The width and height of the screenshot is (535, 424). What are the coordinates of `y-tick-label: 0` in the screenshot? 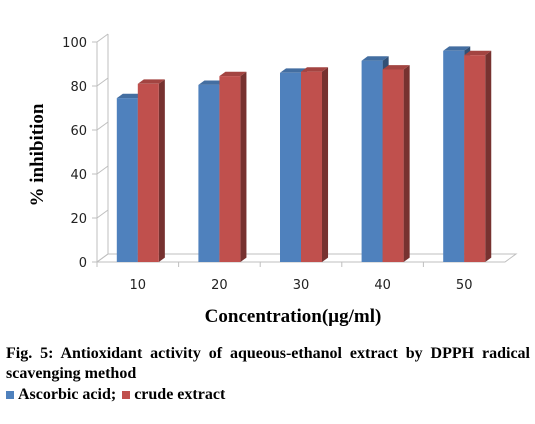 It's located at (83, 263).